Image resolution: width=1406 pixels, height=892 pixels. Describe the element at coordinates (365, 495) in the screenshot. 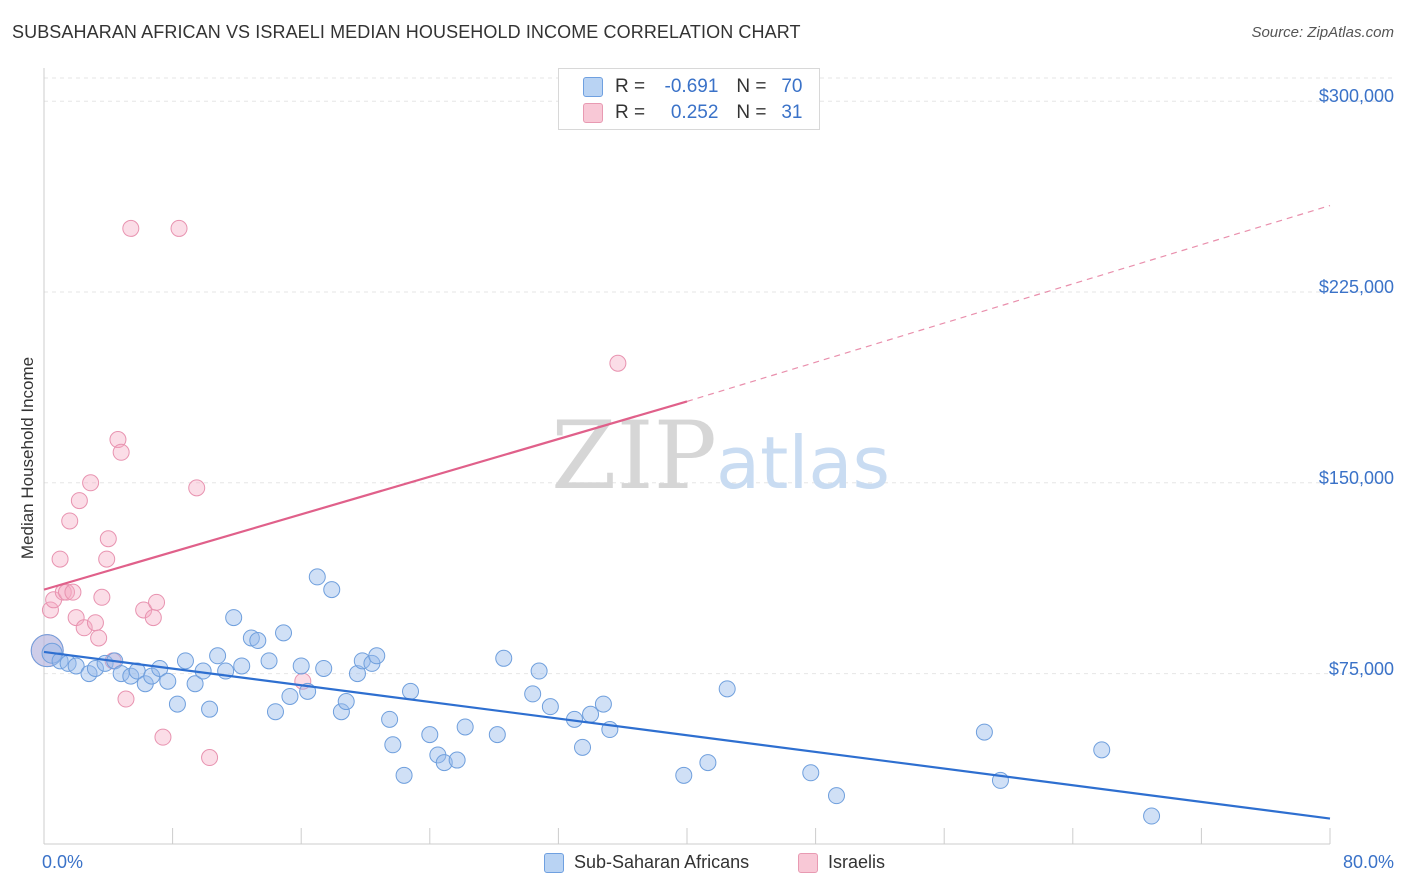

I see `israelis-trend-line` at that location.